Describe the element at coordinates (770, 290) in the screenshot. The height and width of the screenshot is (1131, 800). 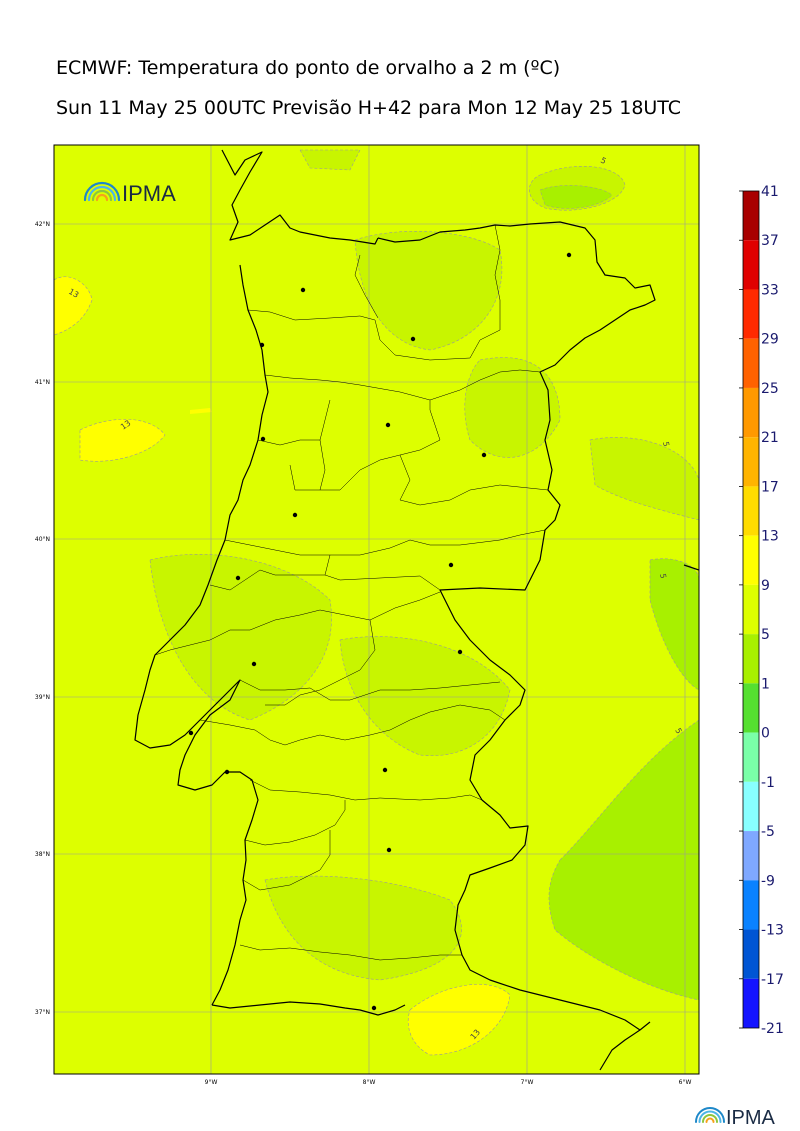
I see `colorbar-label: 33` at that location.